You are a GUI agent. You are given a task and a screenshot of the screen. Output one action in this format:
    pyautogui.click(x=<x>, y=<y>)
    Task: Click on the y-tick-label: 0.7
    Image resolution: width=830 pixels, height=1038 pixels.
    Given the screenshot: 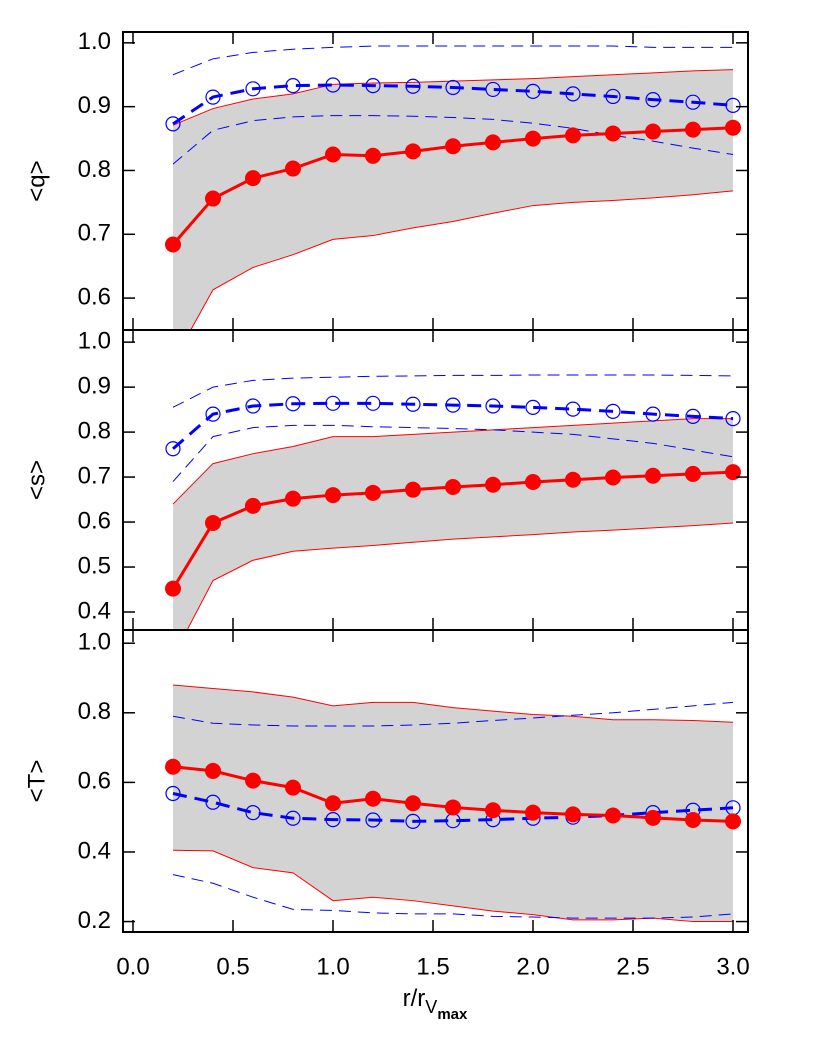 What is the action you would take?
    pyautogui.click(x=94, y=475)
    